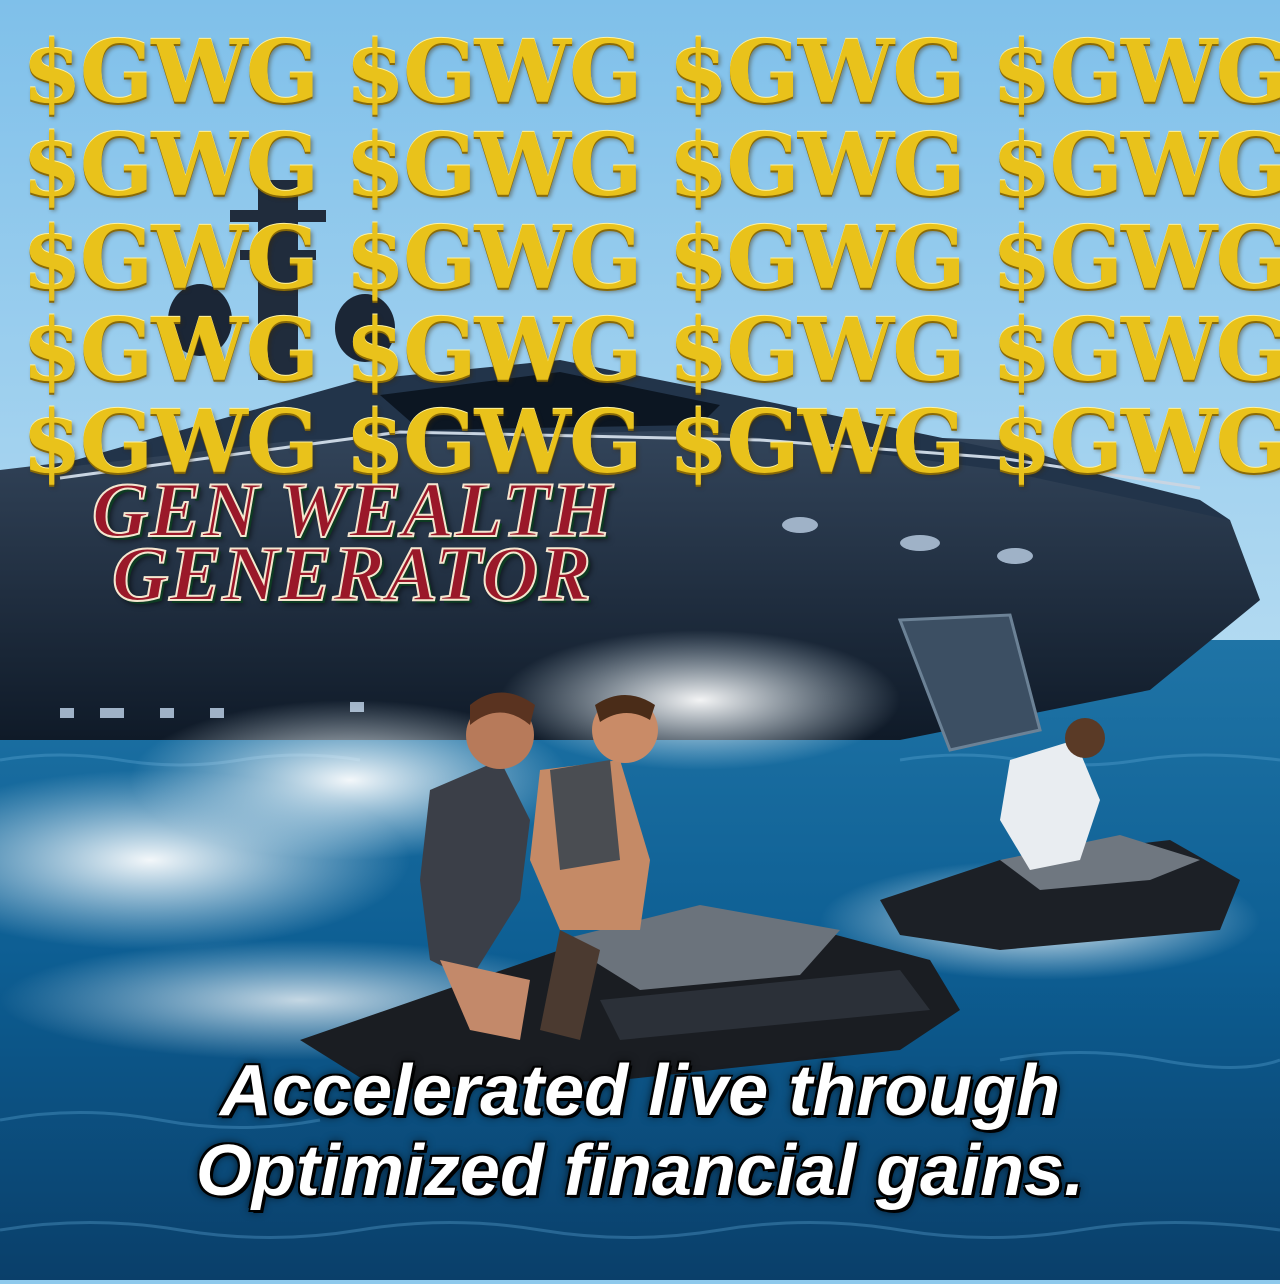 The height and width of the screenshot is (1284, 1280). I want to click on yacht-deck, so click(635, 440).